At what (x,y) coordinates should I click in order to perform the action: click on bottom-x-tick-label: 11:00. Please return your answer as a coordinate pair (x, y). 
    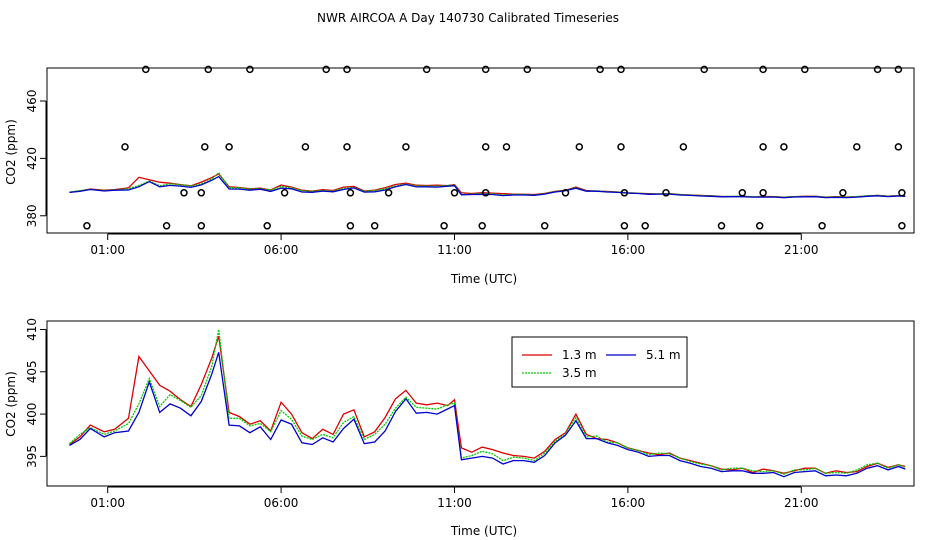
    Looking at the image, I should click on (454, 503).